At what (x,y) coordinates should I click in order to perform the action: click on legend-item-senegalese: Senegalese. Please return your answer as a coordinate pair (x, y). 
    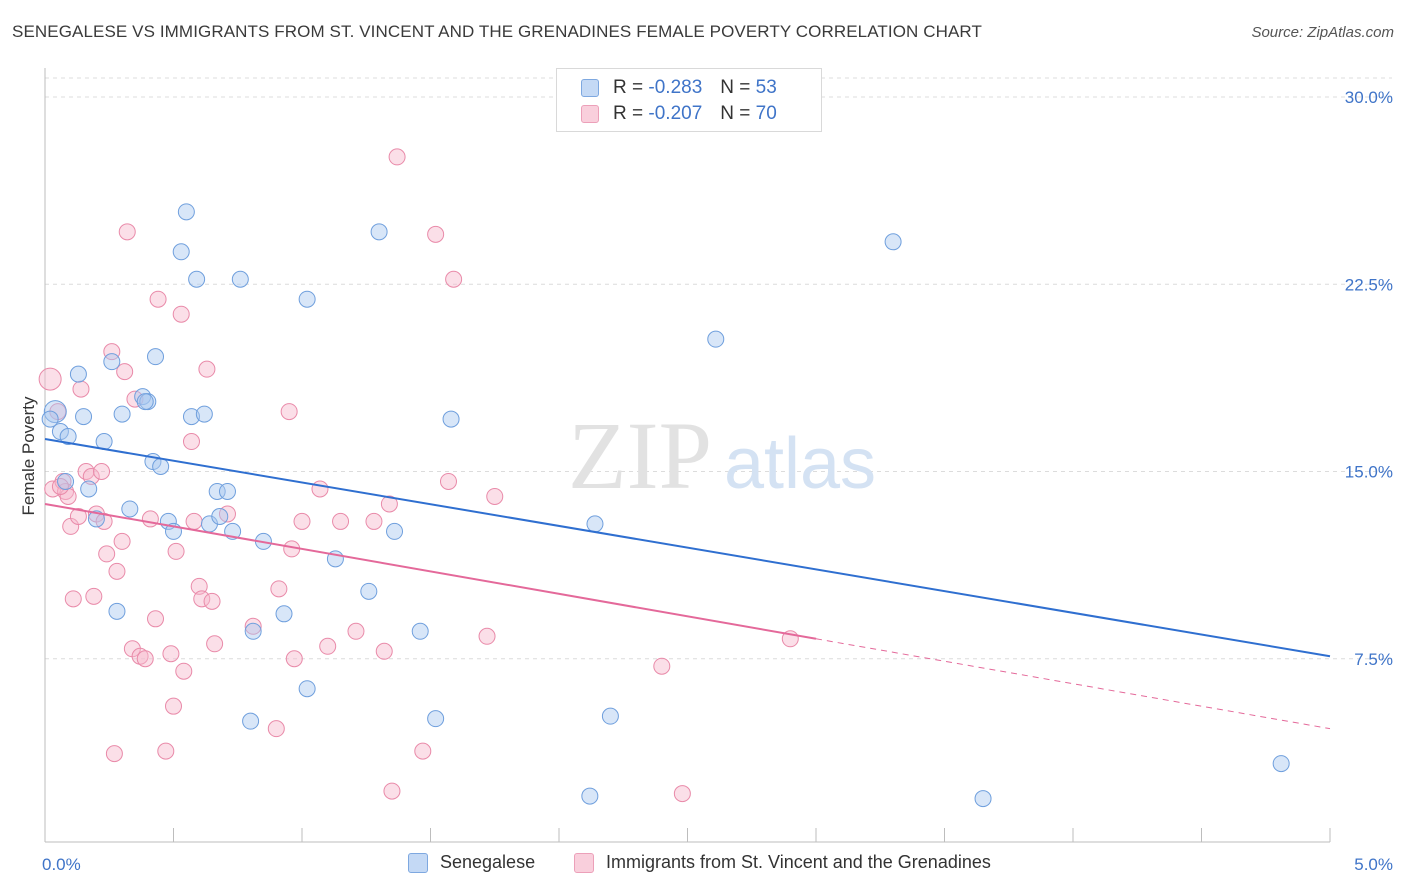
    Looking at the image, I should click on (471, 862).